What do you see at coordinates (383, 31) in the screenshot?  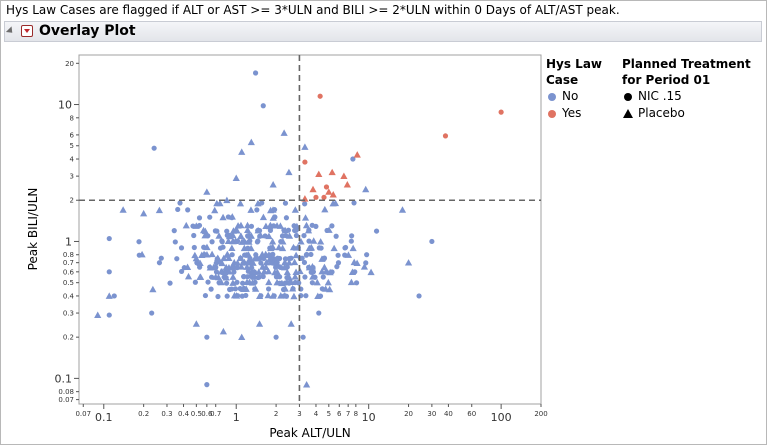 I see `overlay-plot-header: Overlay Plot` at bounding box center [383, 31].